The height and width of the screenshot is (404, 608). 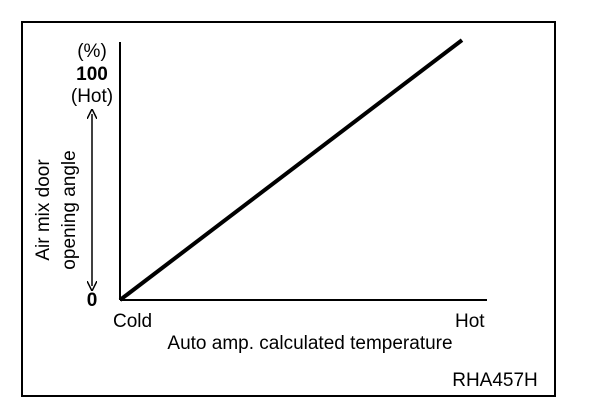 What do you see at coordinates (132, 321) in the screenshot?
I see `x-tick-label: Cold` at bounding box center [132, 321].